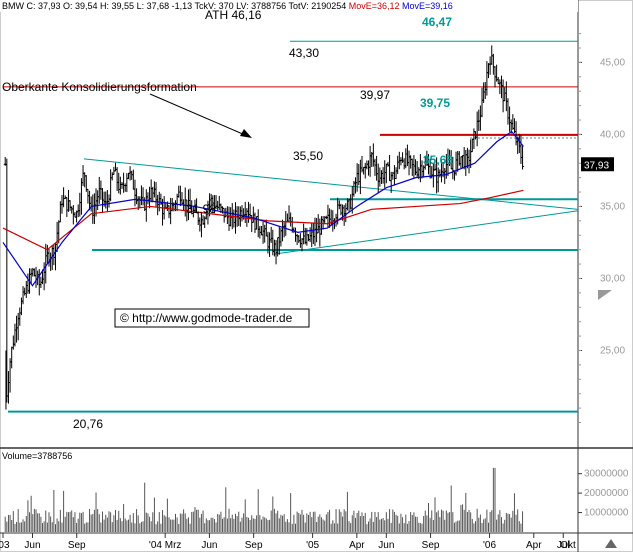 The image size is (633, 552). Describe the element at coordinates (88, 424) in the screenshot. I see `label-2076: 20,76` at that location.